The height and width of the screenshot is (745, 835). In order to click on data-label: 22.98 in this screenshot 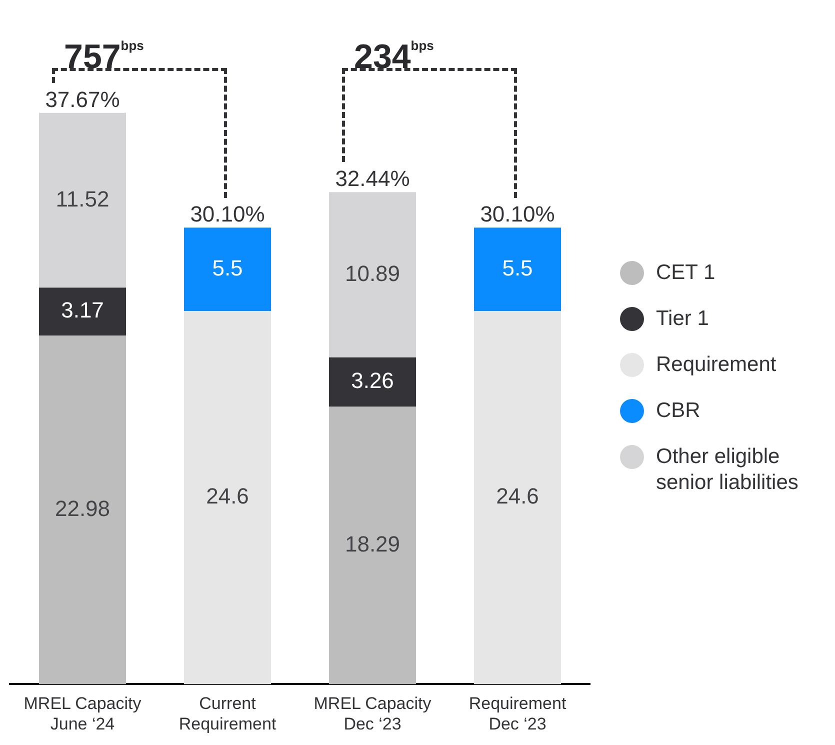, I will do `click(82, 508)`.